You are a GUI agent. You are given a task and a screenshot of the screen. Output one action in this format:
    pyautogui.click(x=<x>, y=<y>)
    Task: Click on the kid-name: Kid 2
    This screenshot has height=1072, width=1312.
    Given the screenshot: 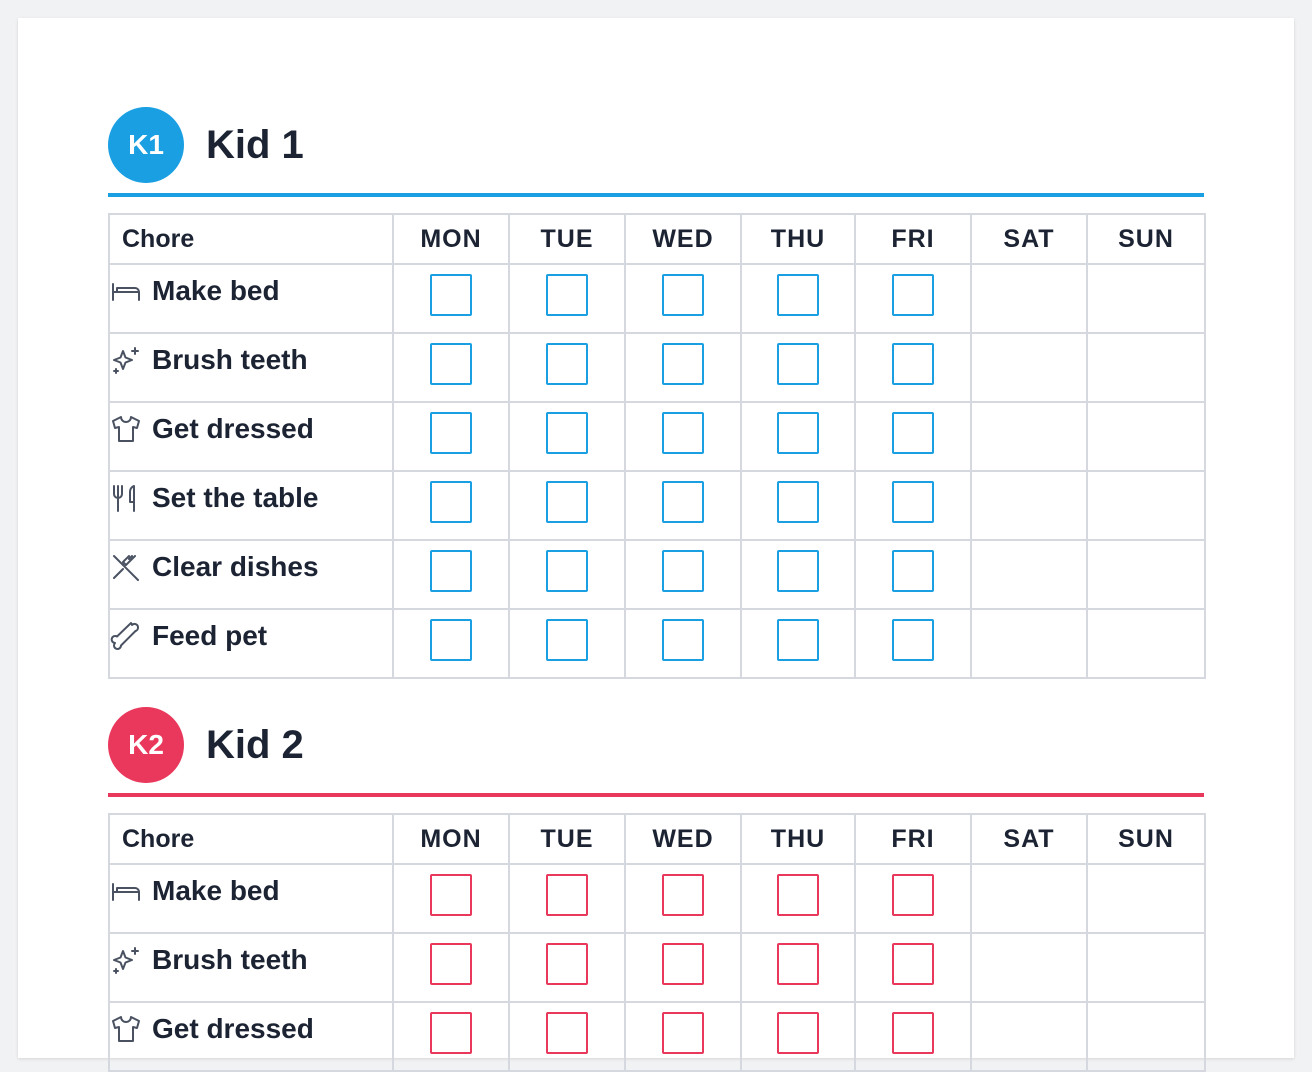 What is the action you would take?
    pyautogui.click(x=255, y=745)
    